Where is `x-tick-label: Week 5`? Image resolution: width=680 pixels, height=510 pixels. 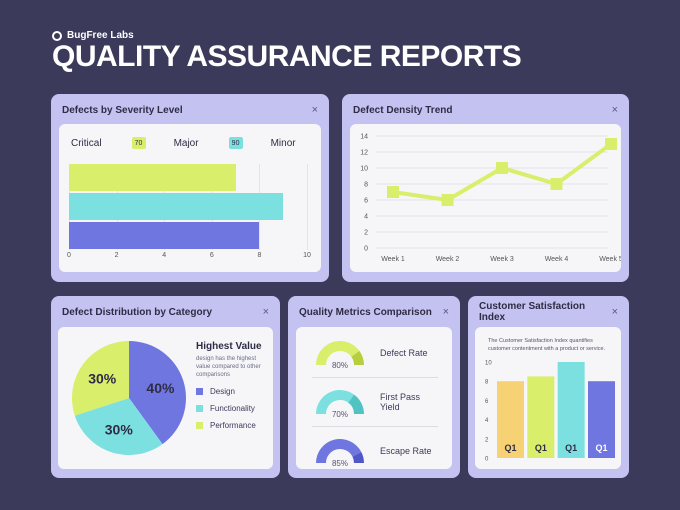
x-tick-label: Week 5 is located at coordinates (610, 259).